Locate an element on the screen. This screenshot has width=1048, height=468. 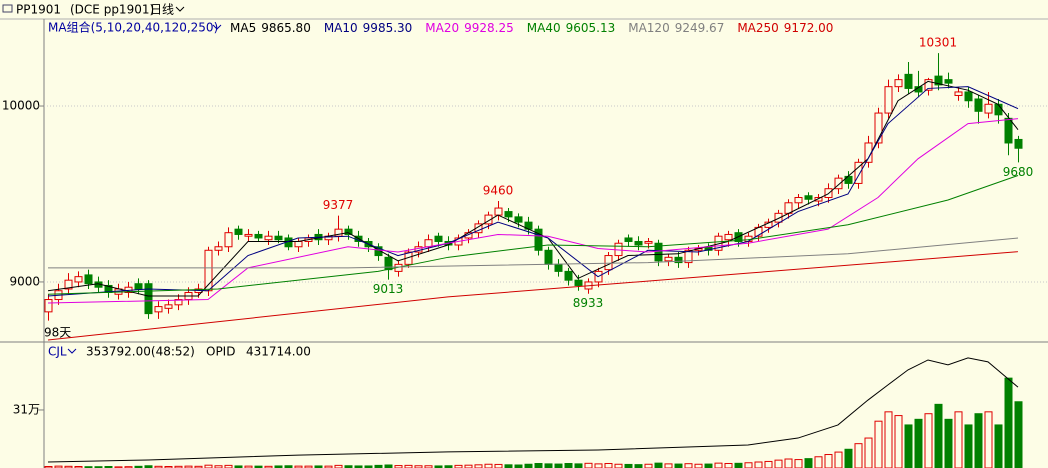
opid-name: OPID is located at coordinates (220, 352).